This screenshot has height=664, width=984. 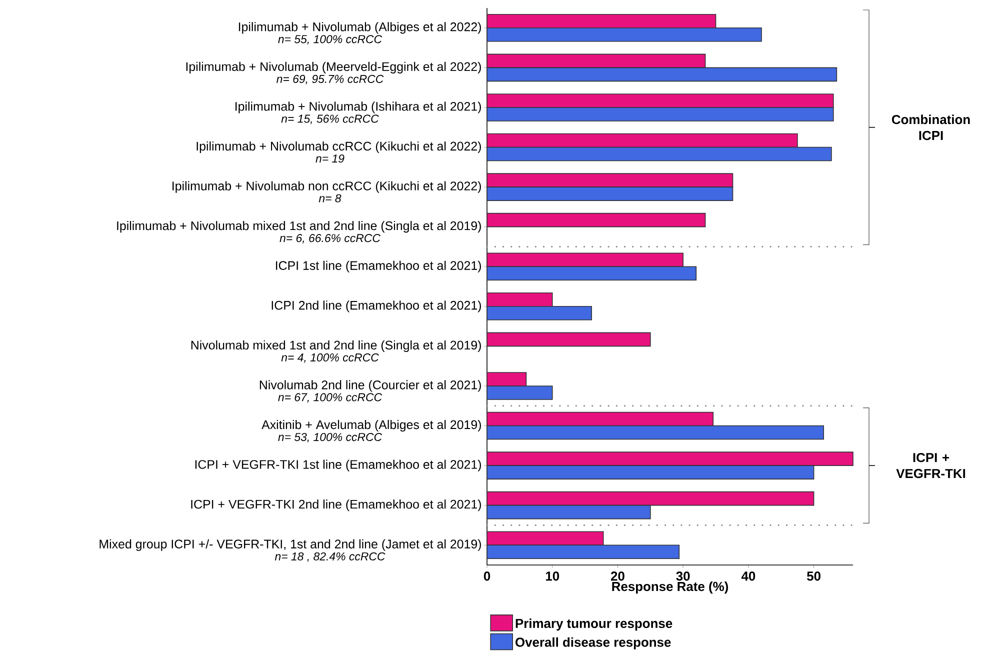 I want to click on text: n= 8, so click(x=330, y=198).